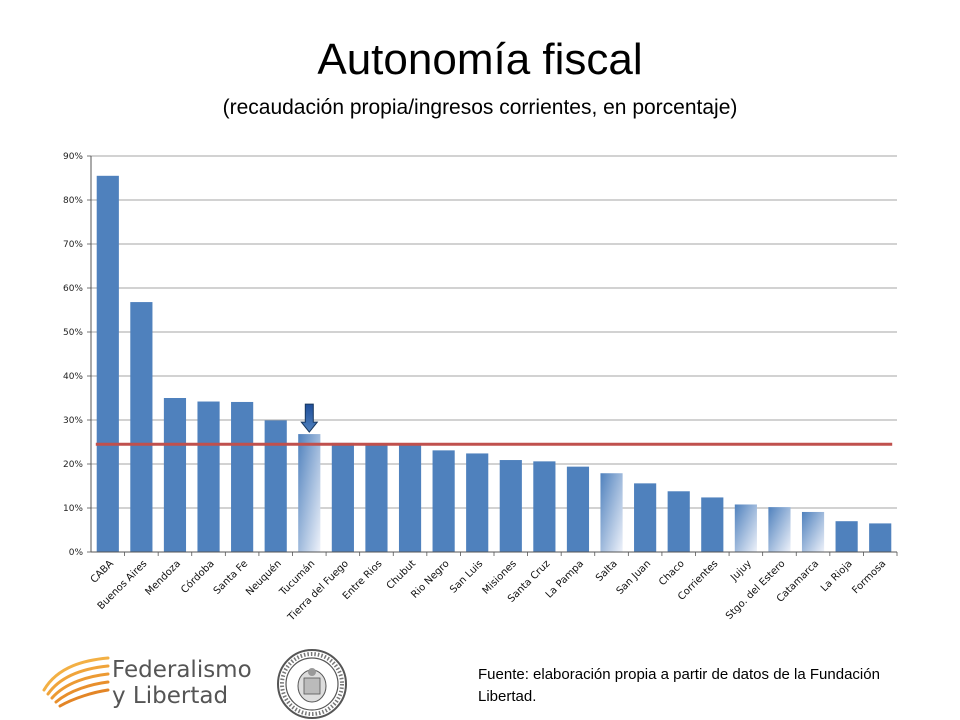 The height and width of the screenshot is (720, 960). I want to click on y-tick-label: 70%, so click(73, 245).